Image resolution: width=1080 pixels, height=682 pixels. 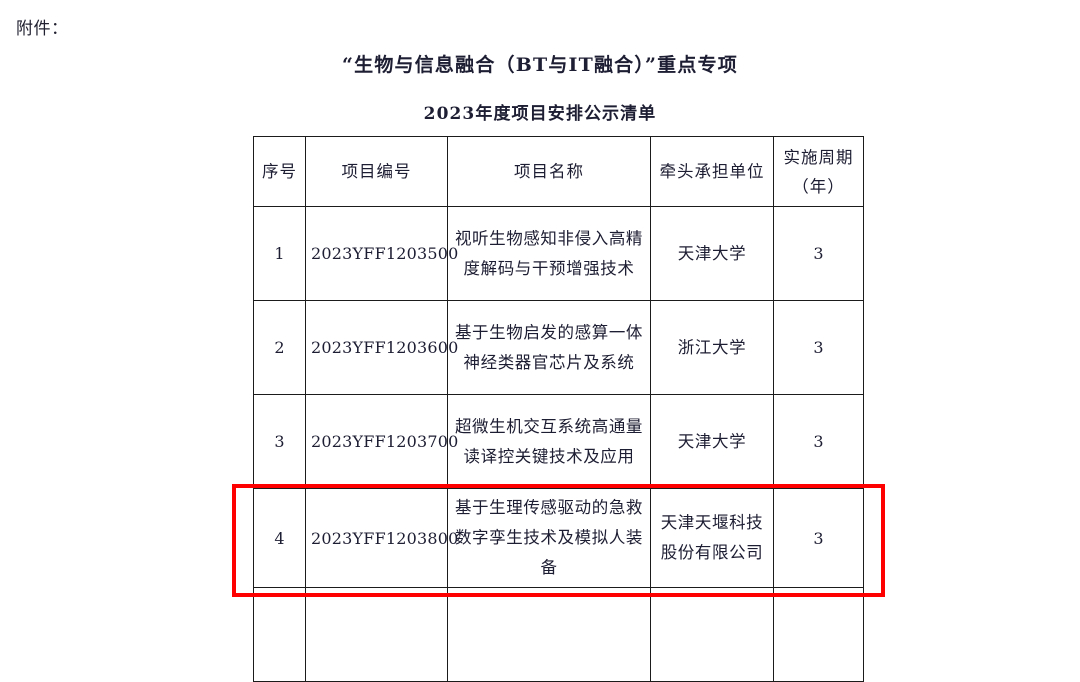 I want to click on cell-code: 2023YFF1203800, so click(x=381, y=538).